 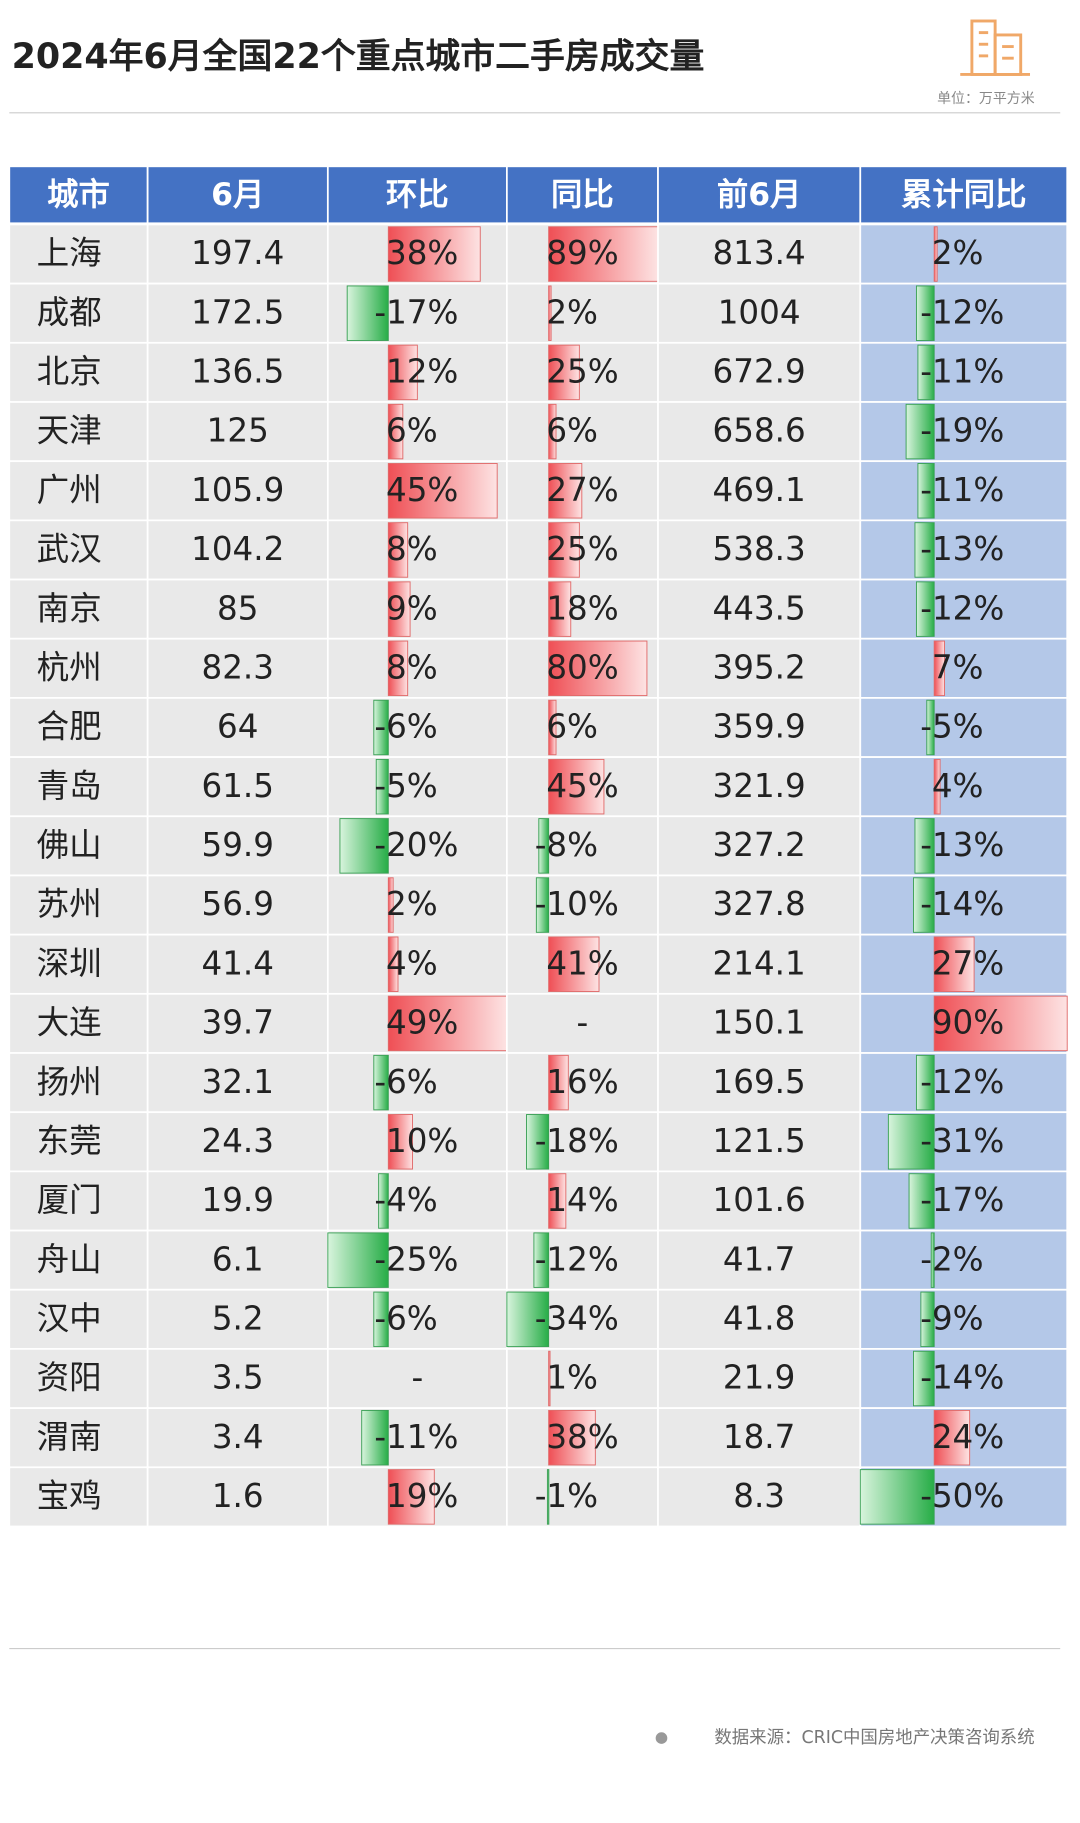 What do you see at coordinates (238, 1496) in the screenshot?
I see `cell-text: 1.6` at bounding box center [238, 1496].